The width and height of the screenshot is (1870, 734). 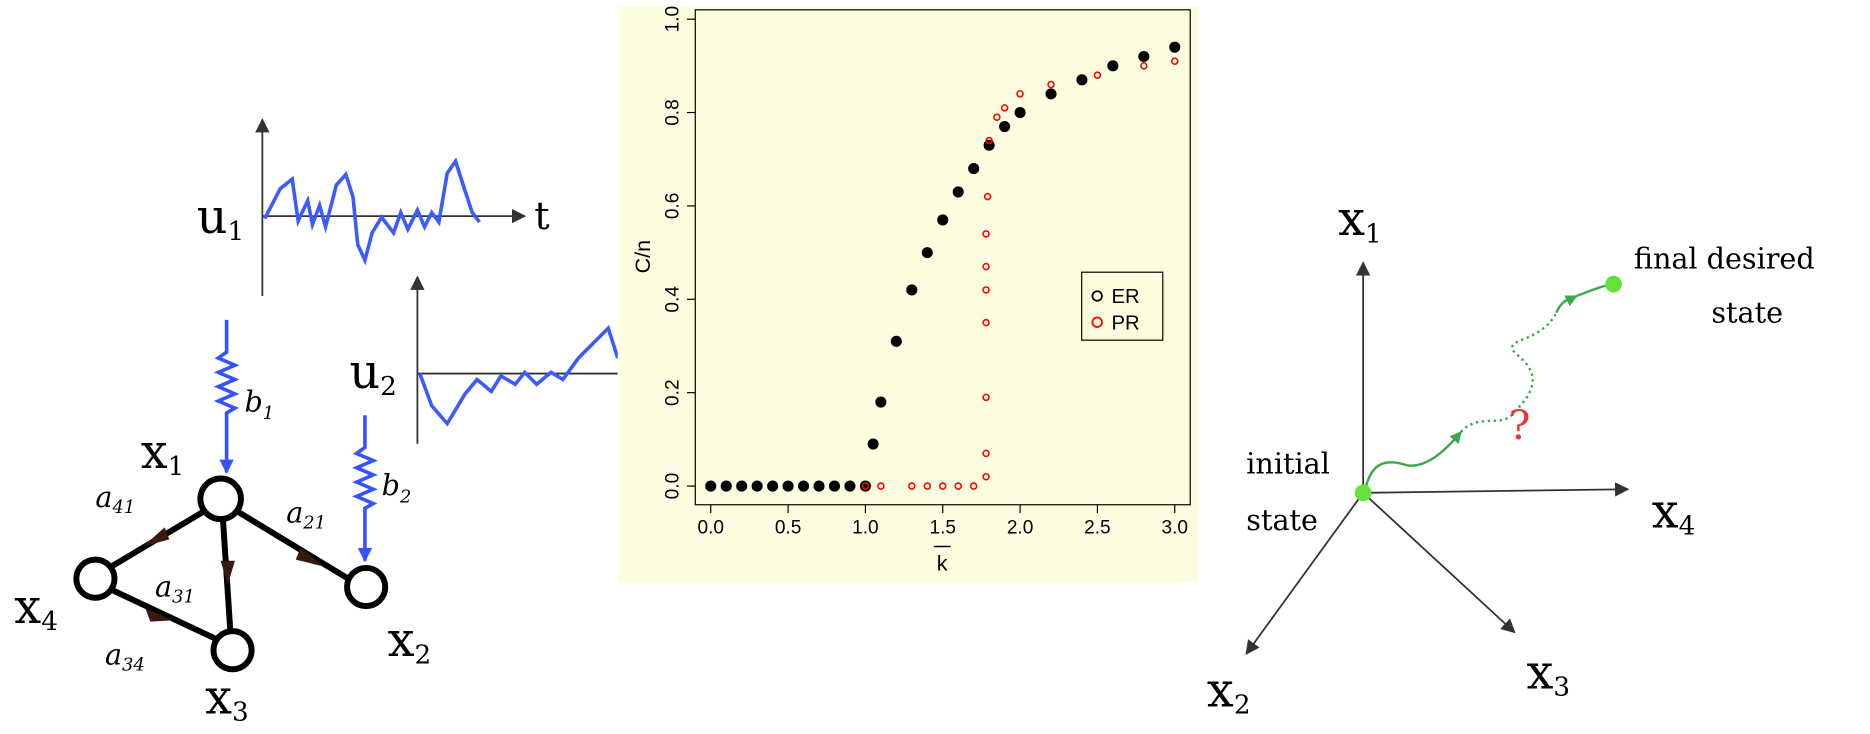 What do you see at coordinates (1288, 464) in the screenshot?
I see `initial-label: initial` at bounding box center [1288, 464].